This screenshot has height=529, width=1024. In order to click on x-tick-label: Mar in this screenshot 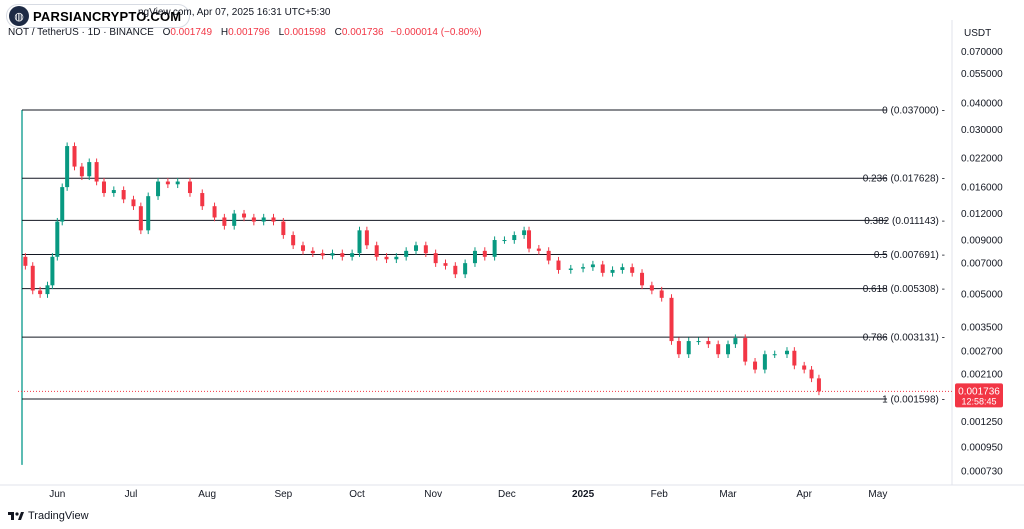, I will do `click(728, 494)`.